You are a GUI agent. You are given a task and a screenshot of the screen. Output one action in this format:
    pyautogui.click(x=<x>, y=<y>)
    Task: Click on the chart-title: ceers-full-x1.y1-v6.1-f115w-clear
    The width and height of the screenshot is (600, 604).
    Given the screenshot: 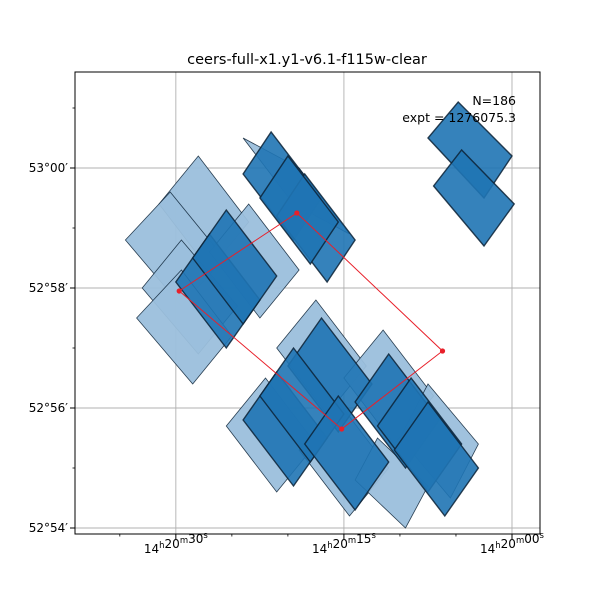 What is the action you would take?
    pyautogui.click(x=307, y=60)
    